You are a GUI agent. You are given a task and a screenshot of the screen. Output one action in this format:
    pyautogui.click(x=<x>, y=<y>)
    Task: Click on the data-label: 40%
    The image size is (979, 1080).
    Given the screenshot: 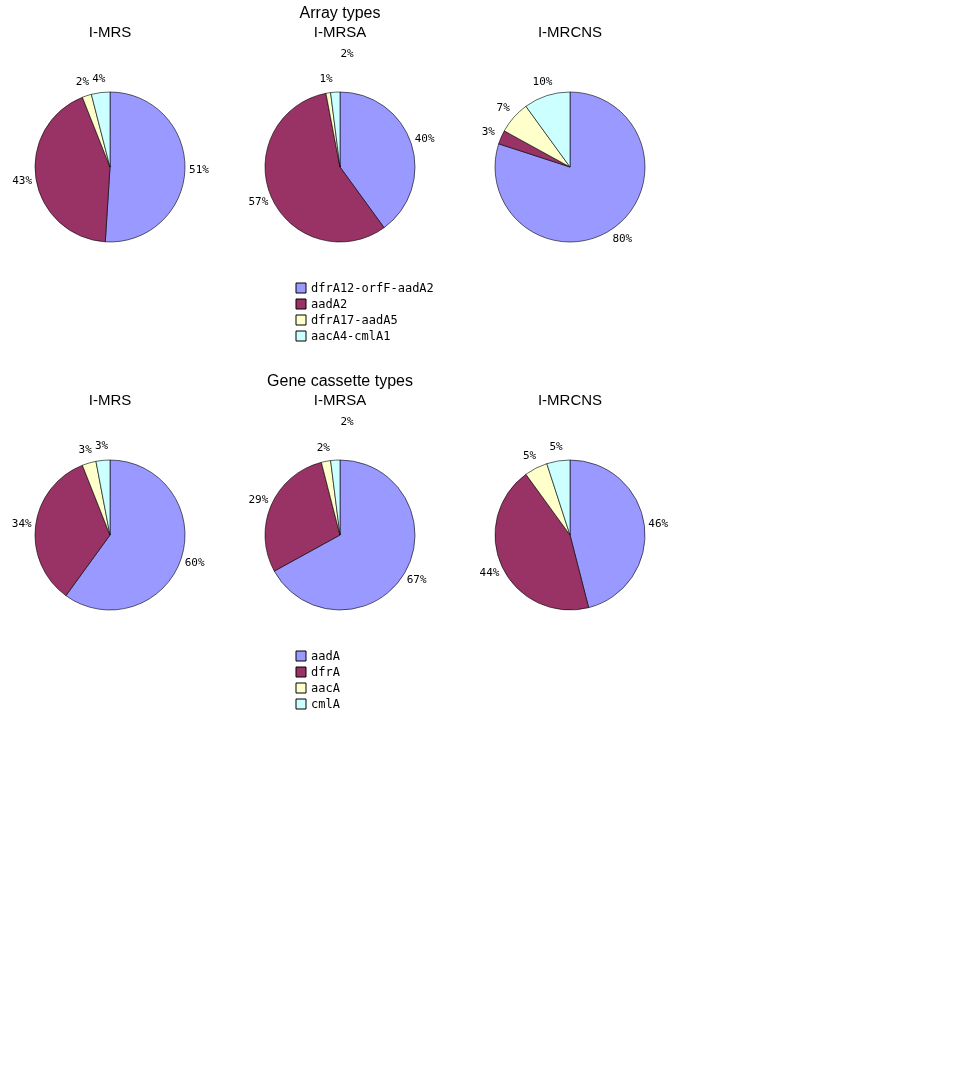 What is the action you would take?
    pyautogui.click(x=424, y=139)
    